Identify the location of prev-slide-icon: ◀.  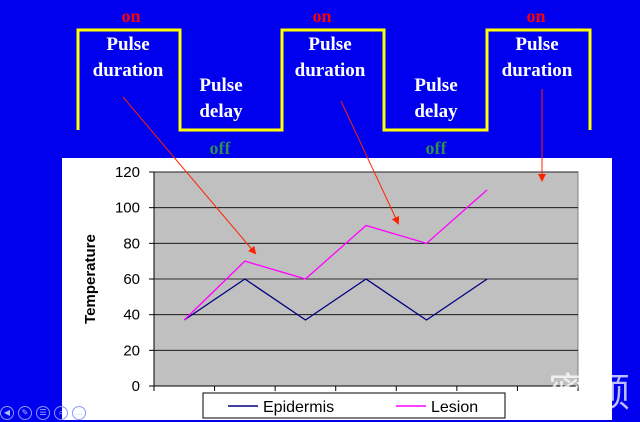
(7, 413).